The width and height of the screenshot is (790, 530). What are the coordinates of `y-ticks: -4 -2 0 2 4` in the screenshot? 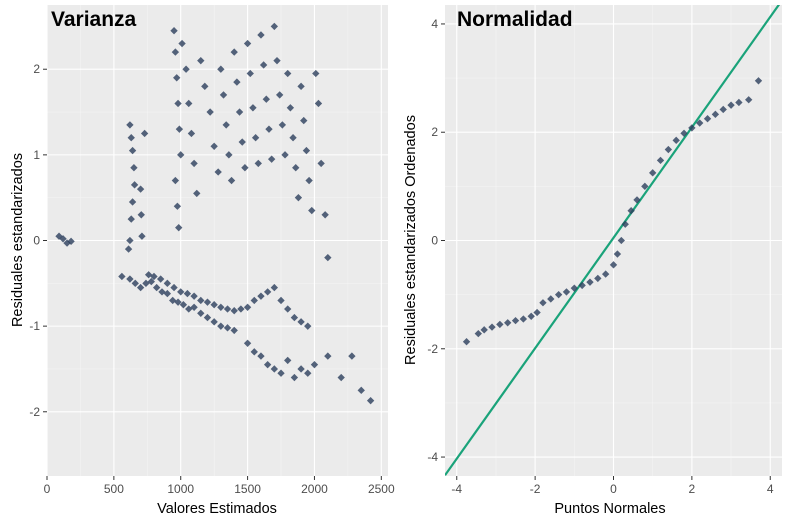 It's located at (436, 240).